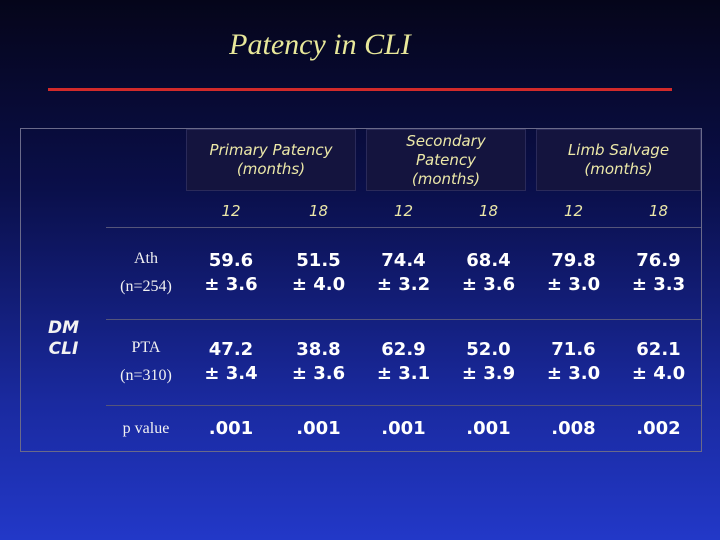  I want to click on value-mean: 79.8, so click(573, 260).